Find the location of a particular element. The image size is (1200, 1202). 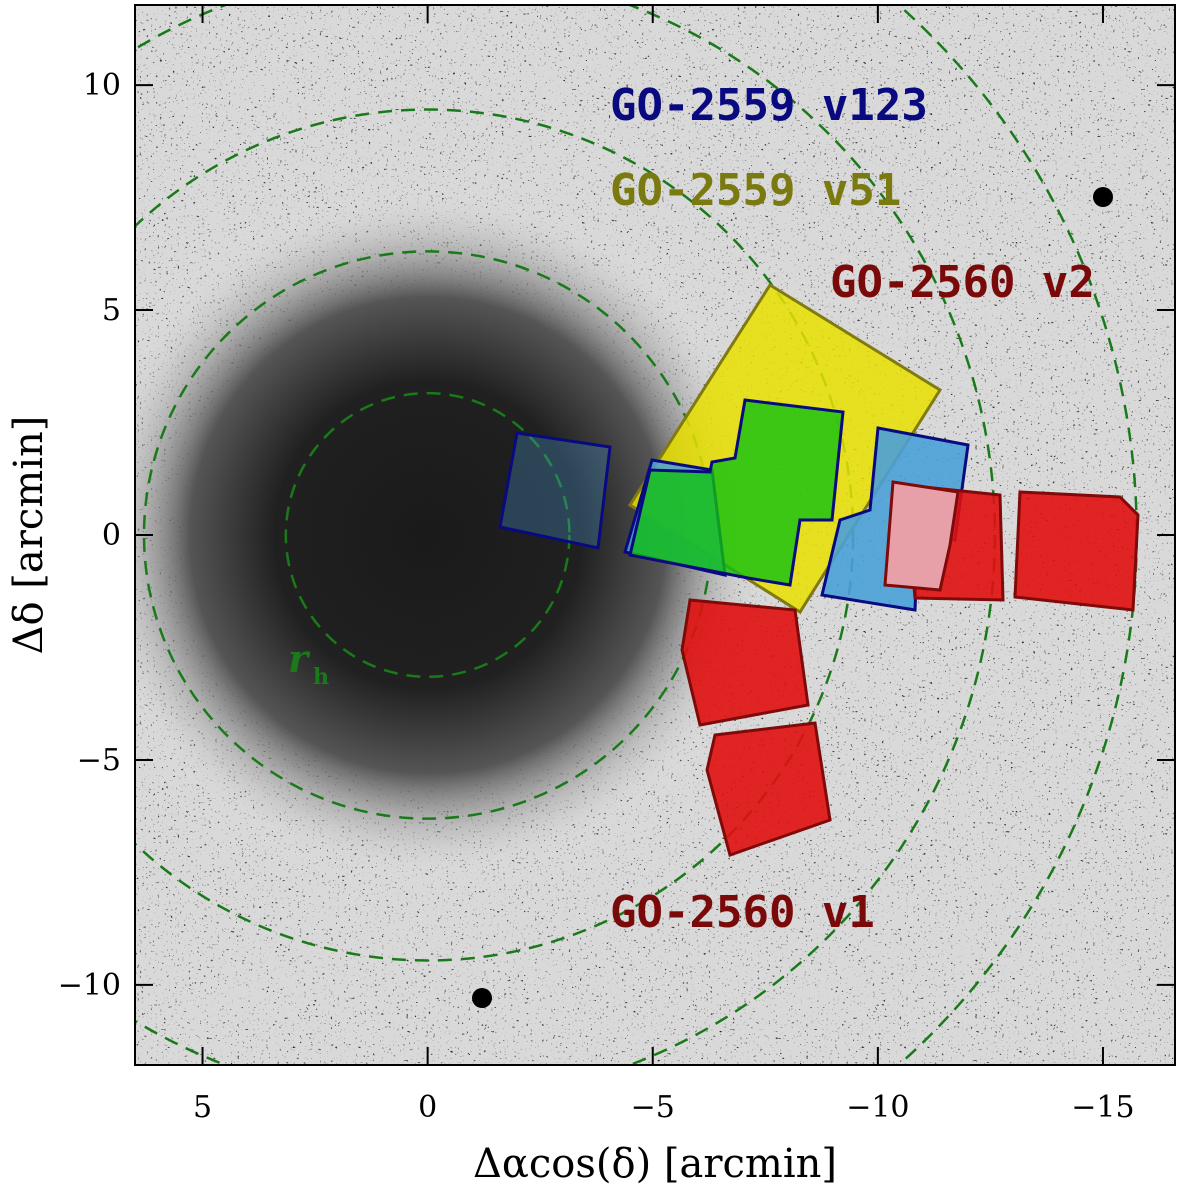

x-tick-label: 5 is located at coordinates (202, 1107).